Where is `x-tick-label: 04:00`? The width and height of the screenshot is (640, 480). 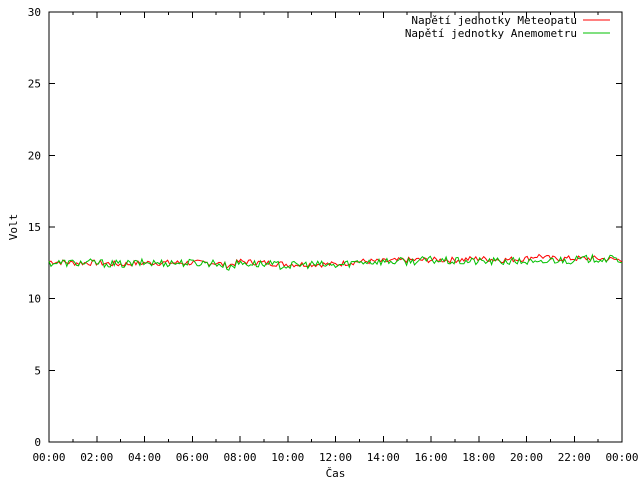 x-tick-label: 04:00 is located at coordinates (144, 457).